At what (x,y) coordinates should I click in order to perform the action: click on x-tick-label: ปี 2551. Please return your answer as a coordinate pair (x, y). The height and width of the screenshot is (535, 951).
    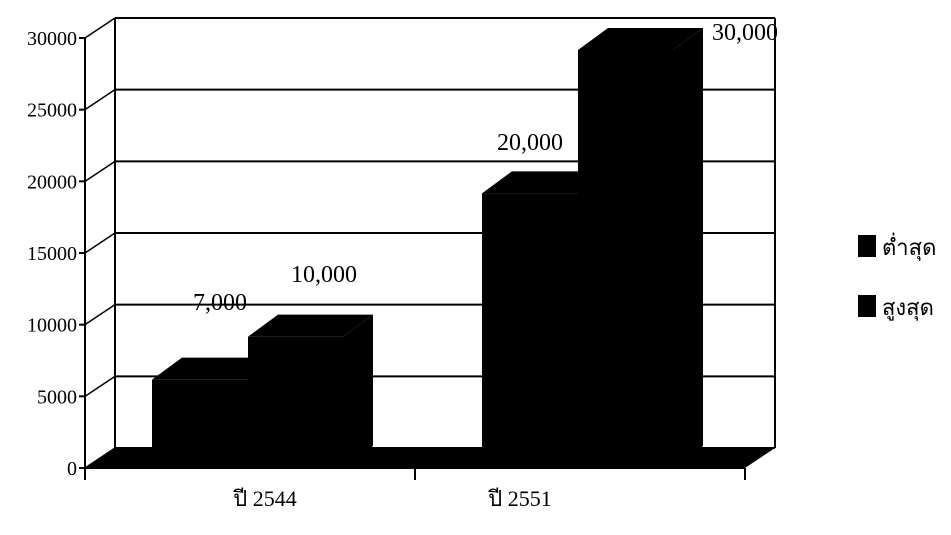
    Looking at the image, I should click on (519, 498).